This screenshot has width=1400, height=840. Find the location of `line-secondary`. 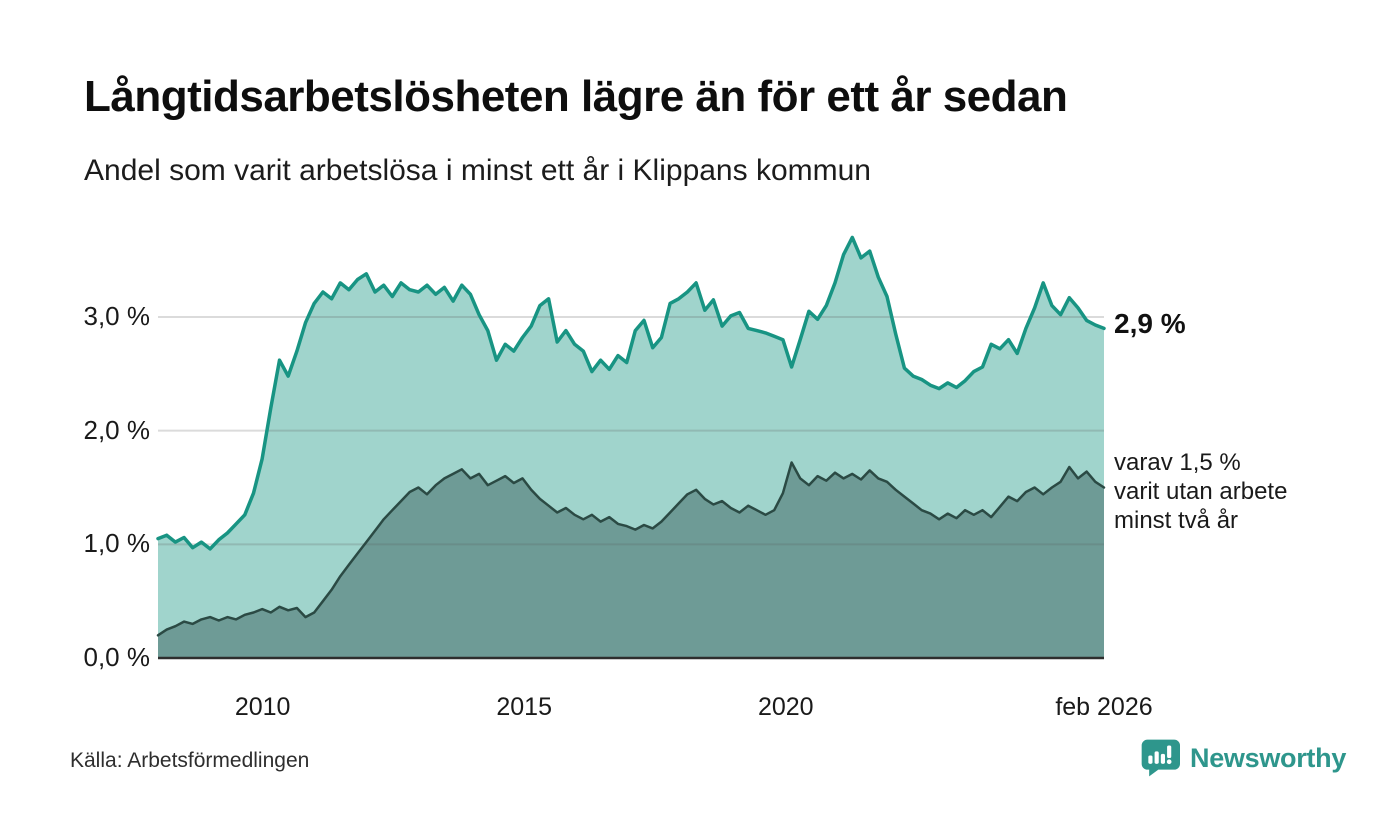

line-secondary is located at coordinates (631, 549).